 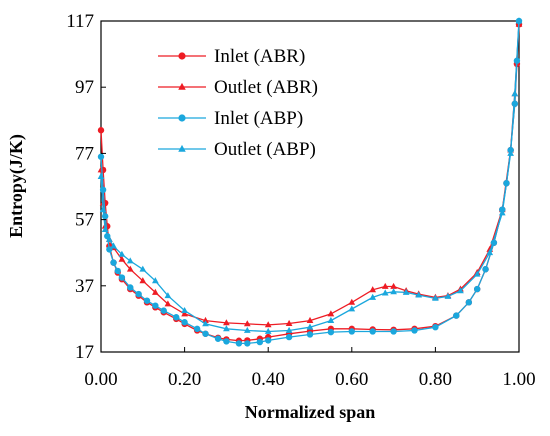 What do you see at coordinates (259, 56) in the screenshot?
I see `legend-label: Inlet (ABR)` at bounding box center [259, 56].